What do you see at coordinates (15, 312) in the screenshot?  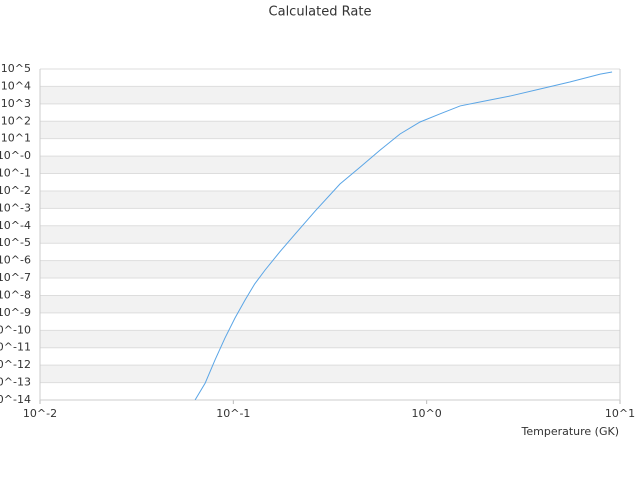 I see `y-tick-label: 10^-9` at bounding box center [15, 312].